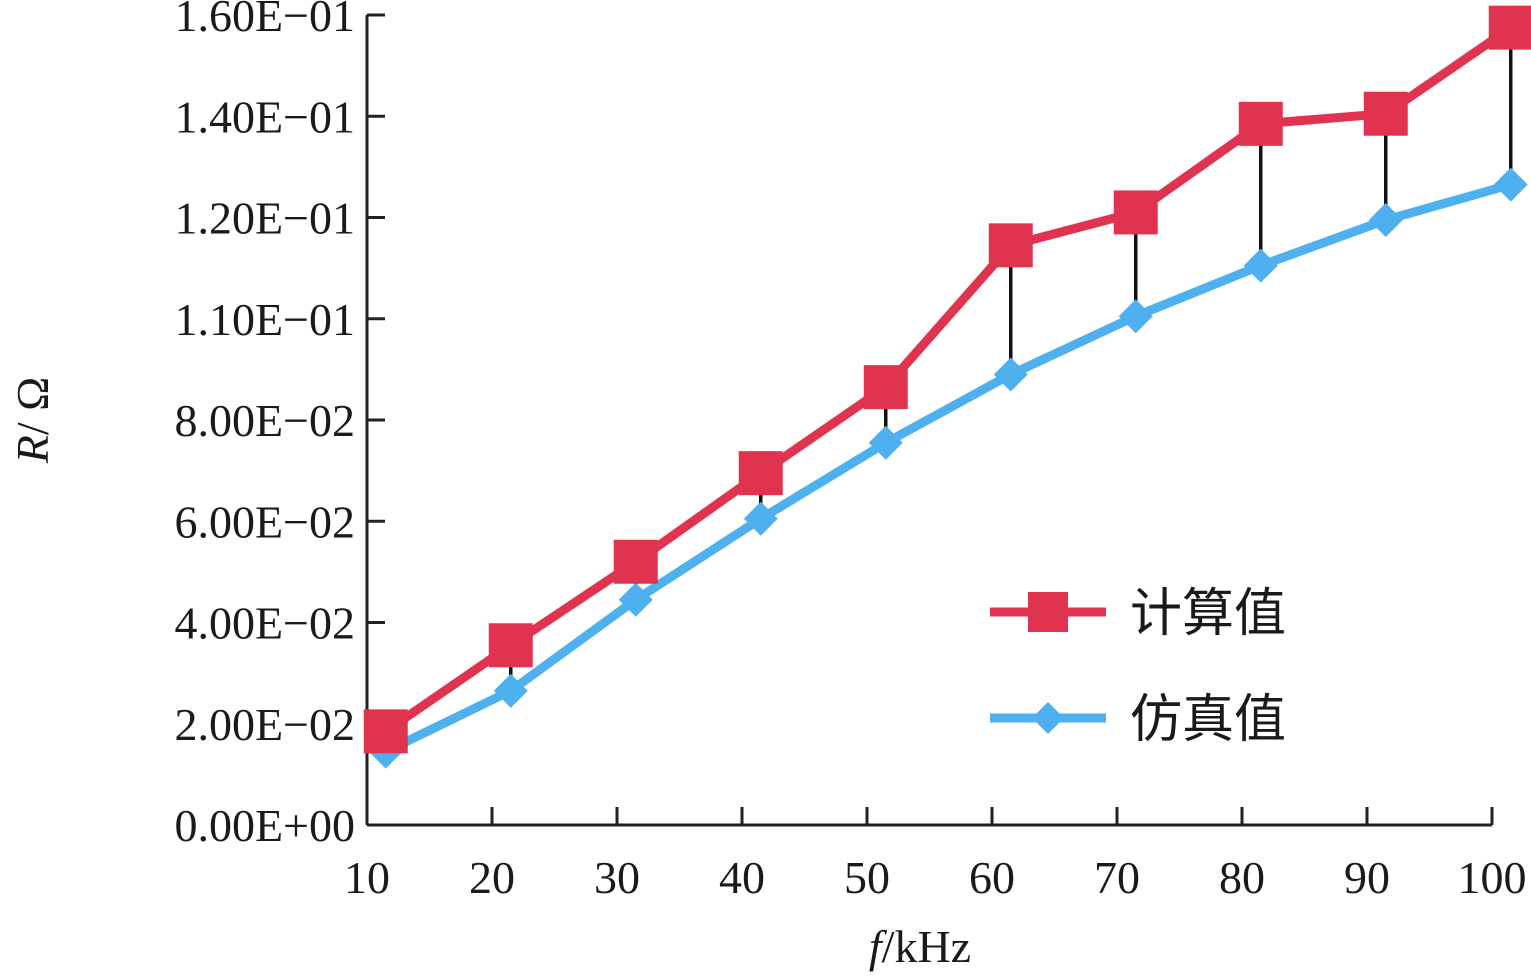 The width and height of the screenshot is (1531, 976). Describe the element at coordinates (264, 20) in the screenshot. I see `y-tick-label-8: 1.60E−01` at that location.